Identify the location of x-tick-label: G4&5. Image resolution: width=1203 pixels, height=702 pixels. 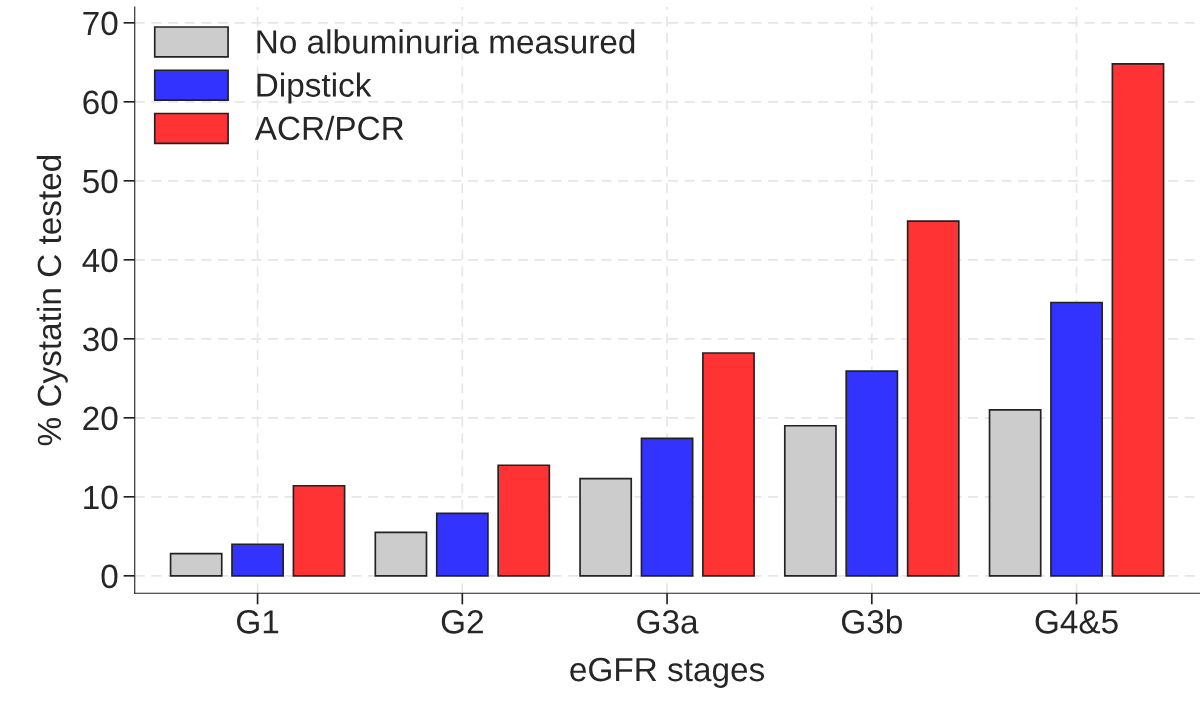
(1076, 622).